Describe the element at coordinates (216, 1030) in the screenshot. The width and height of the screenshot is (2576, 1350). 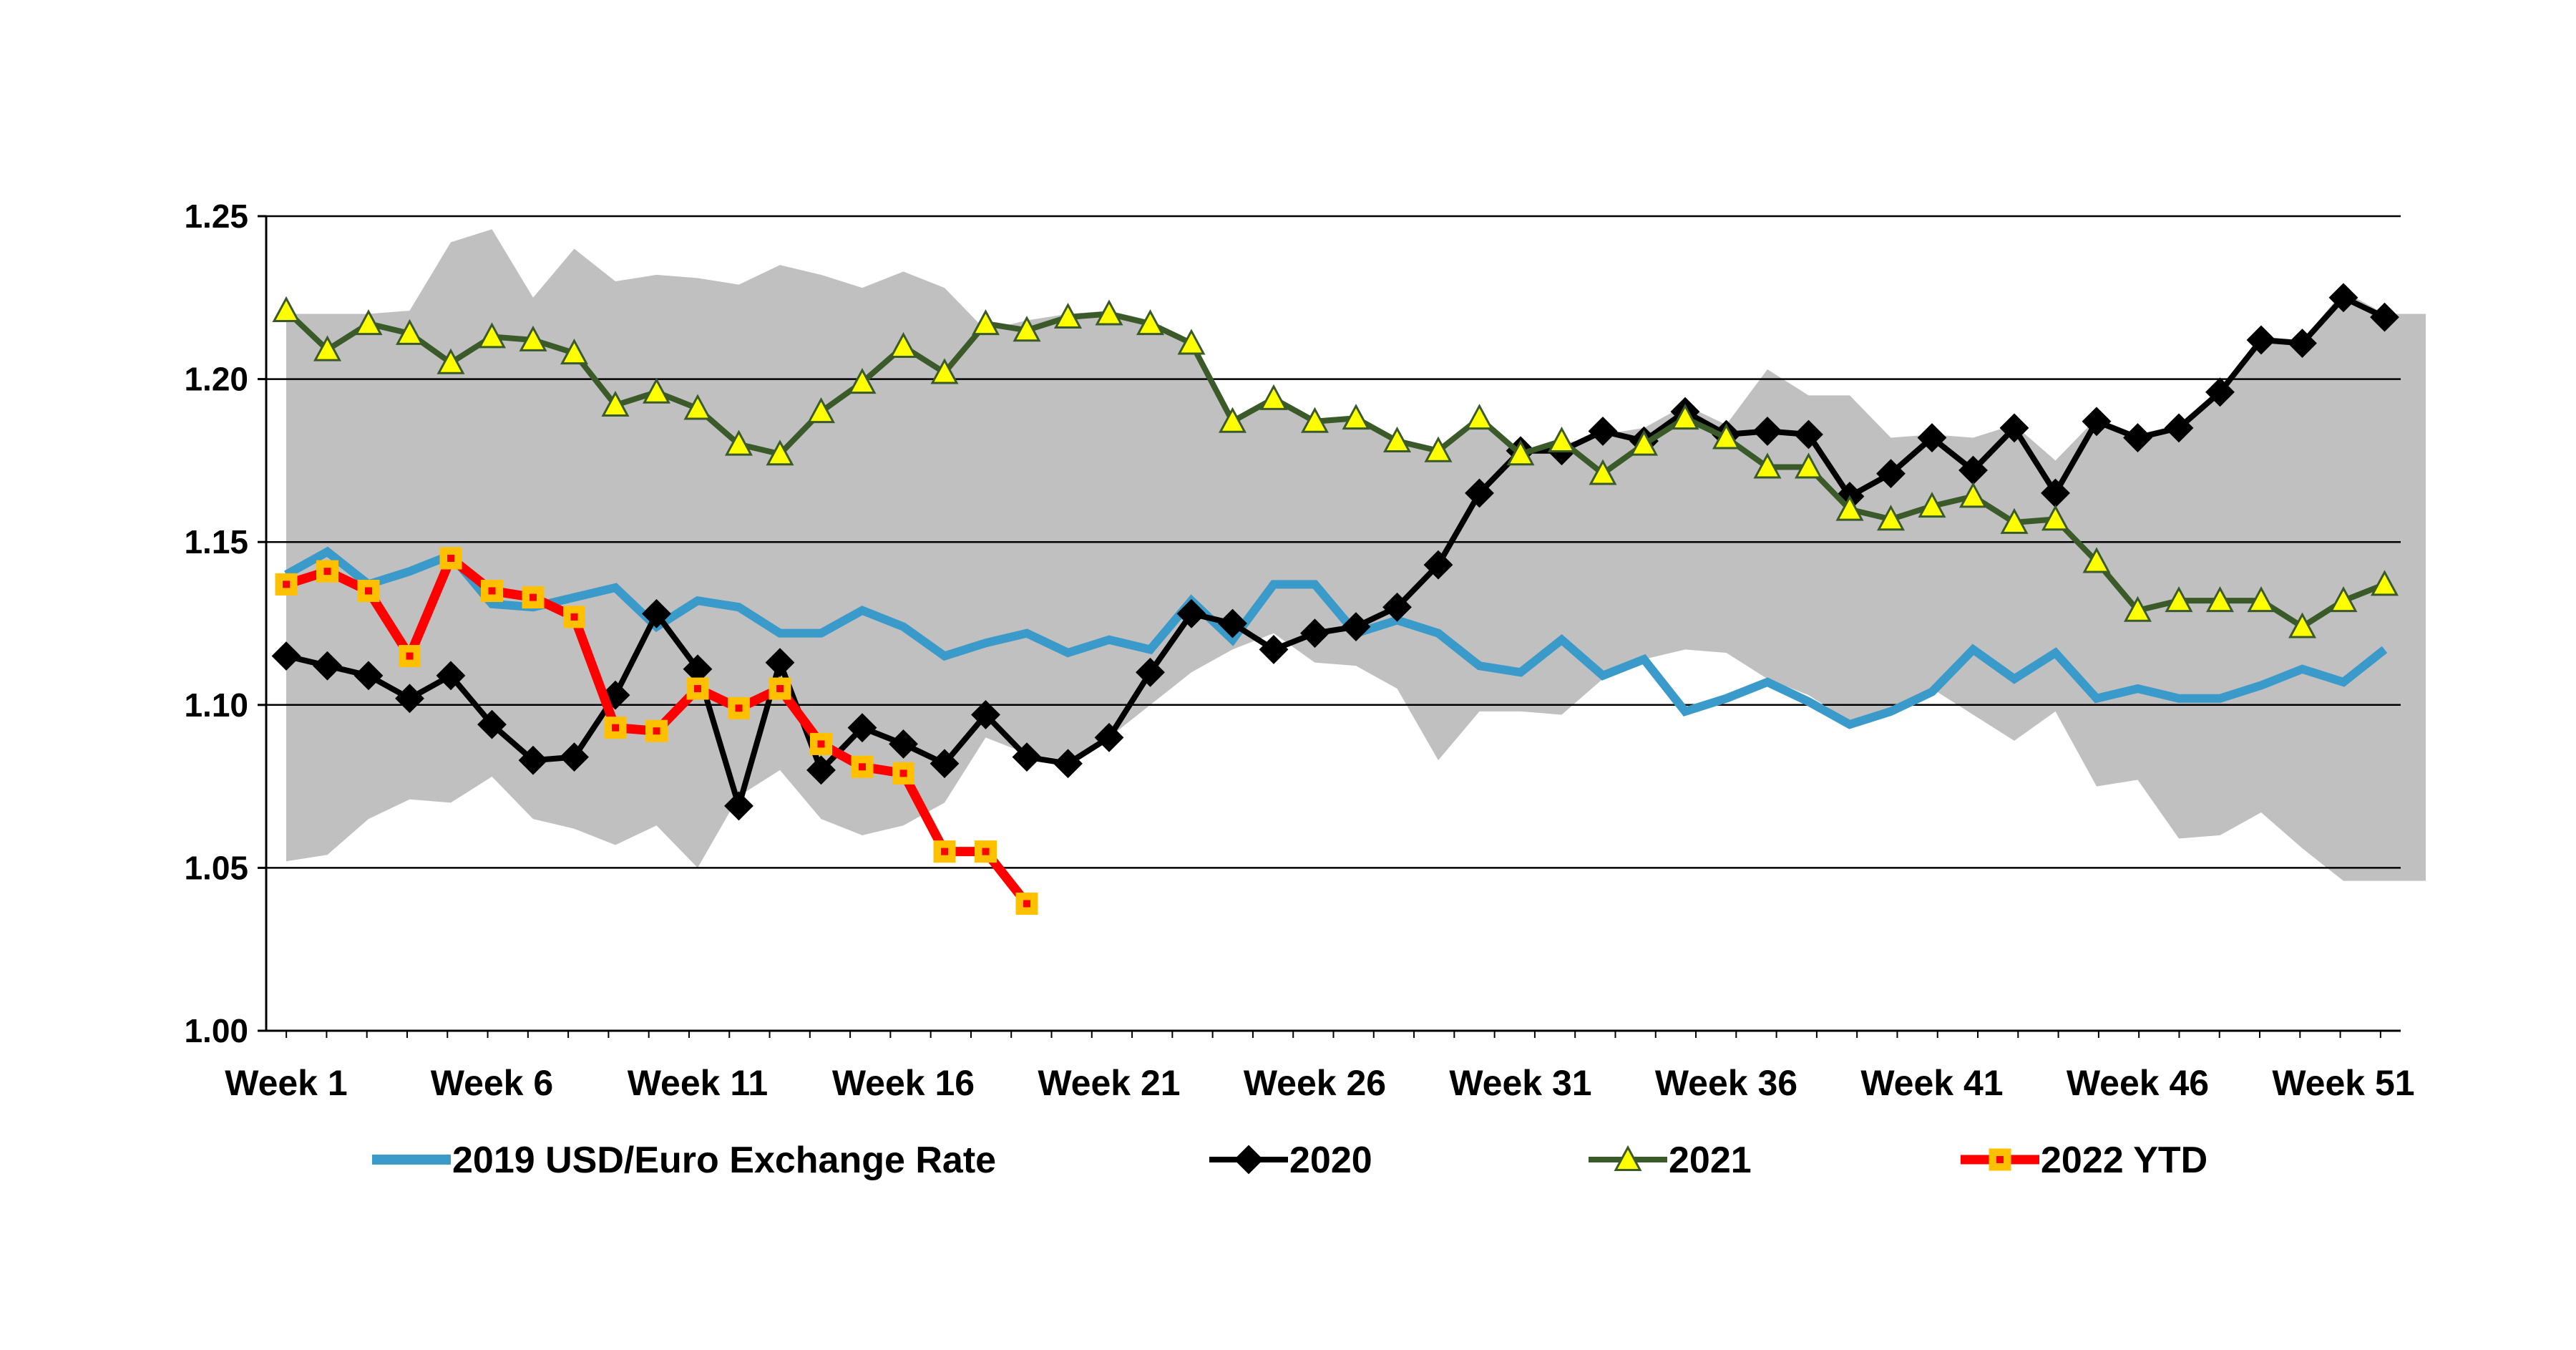
I see `y-tick-label: 1.00` at that location.